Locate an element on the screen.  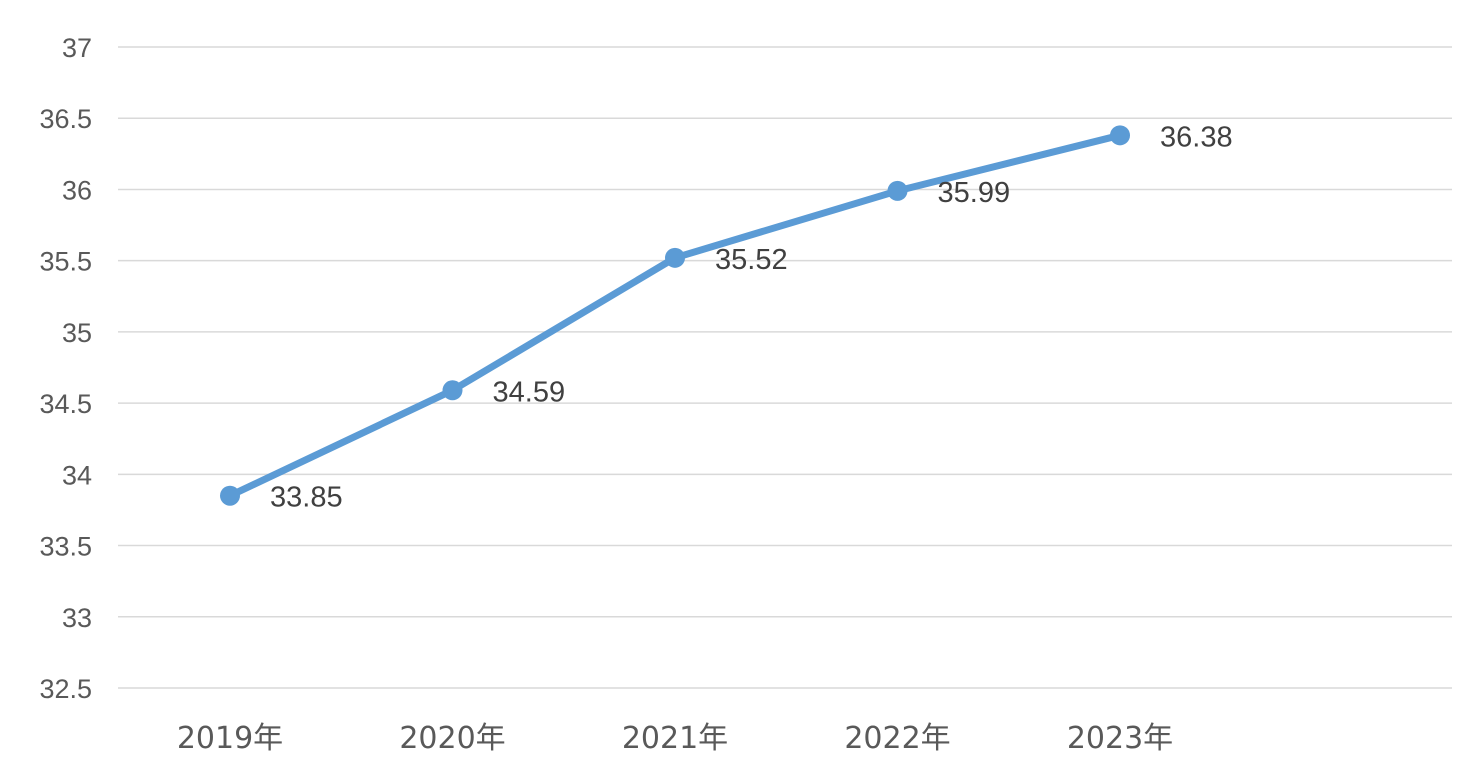
y-tick-label: 33.5 is located at coordinates (65, 547).